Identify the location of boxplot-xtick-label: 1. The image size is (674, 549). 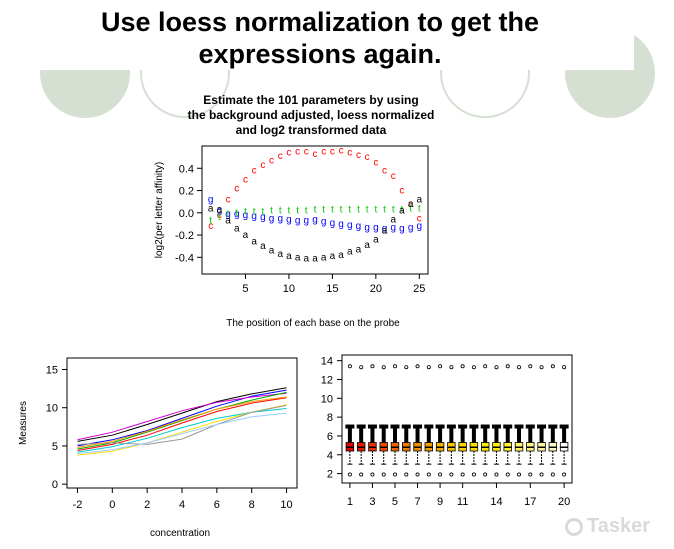
(350, 502).